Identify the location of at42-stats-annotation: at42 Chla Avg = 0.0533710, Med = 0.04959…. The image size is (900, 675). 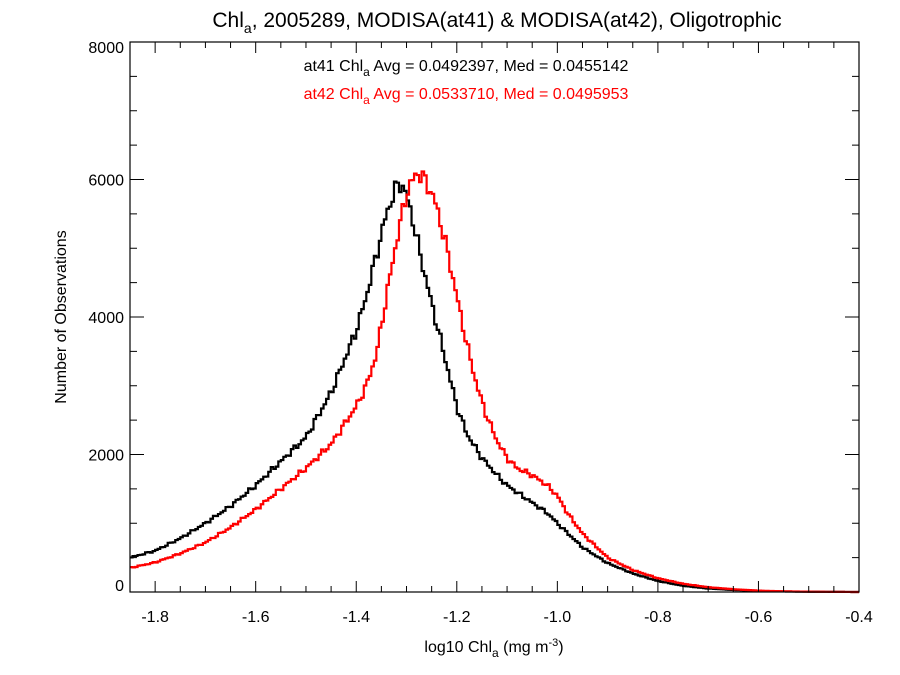
(466, 96).